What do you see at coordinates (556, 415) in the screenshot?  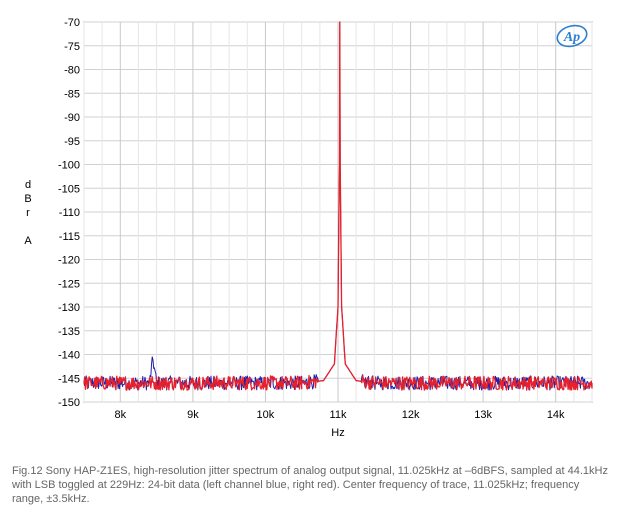 I see `x-tick-label: 14k` at bounding box center [556, 415].